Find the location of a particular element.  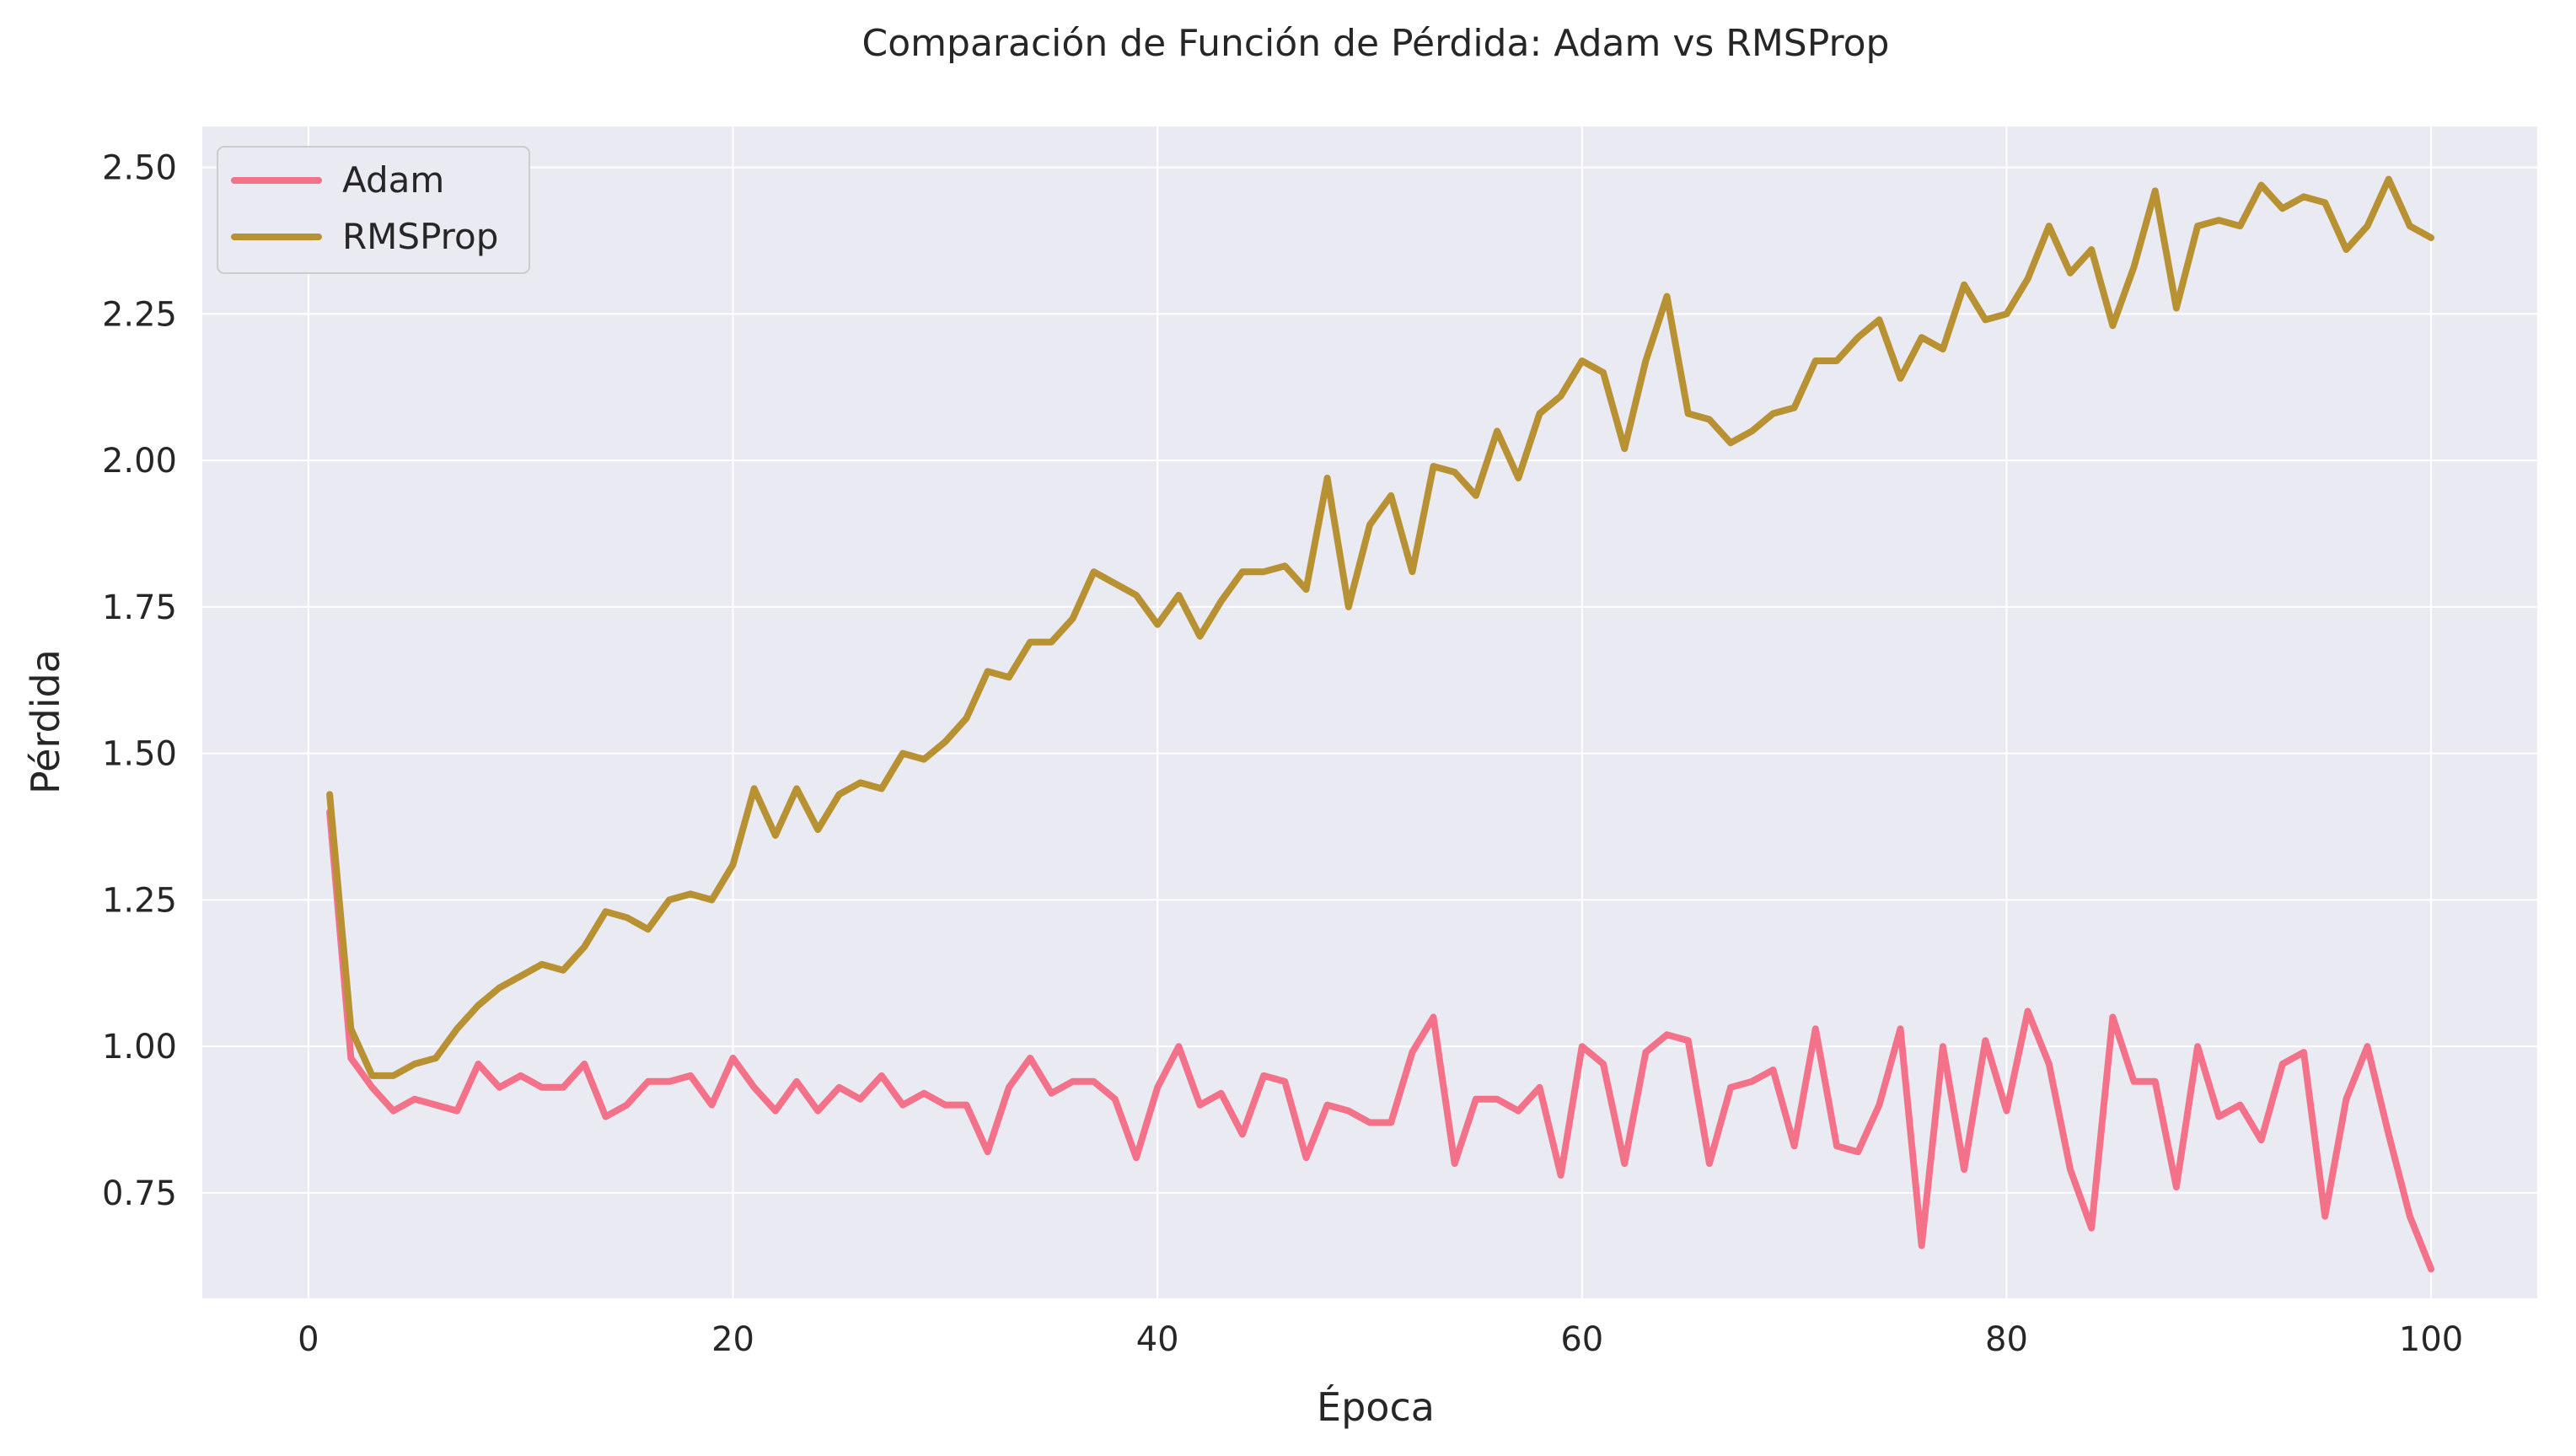

legend-label-adam: Adam is located at coordinates (393, 180).